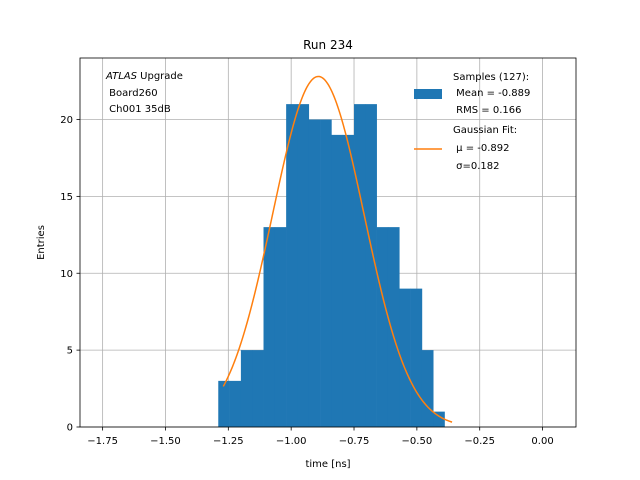 Image resolution: width=640 pixels, height=480 pixels. What do you see at coordinates (542, 441) in the screenshot?
I see `x-tick-label: 0.00` at bounding box center [542, 441].